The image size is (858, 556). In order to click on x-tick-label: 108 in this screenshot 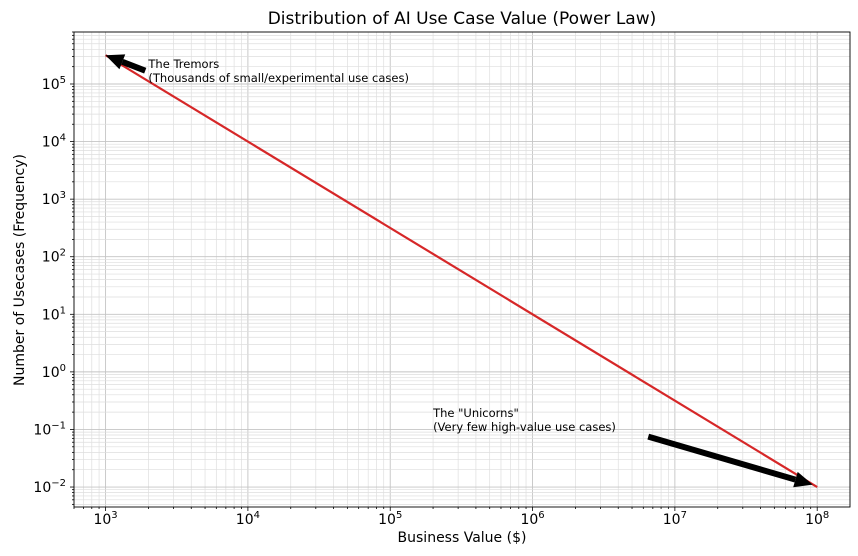, I will do `click(817, 519)`.